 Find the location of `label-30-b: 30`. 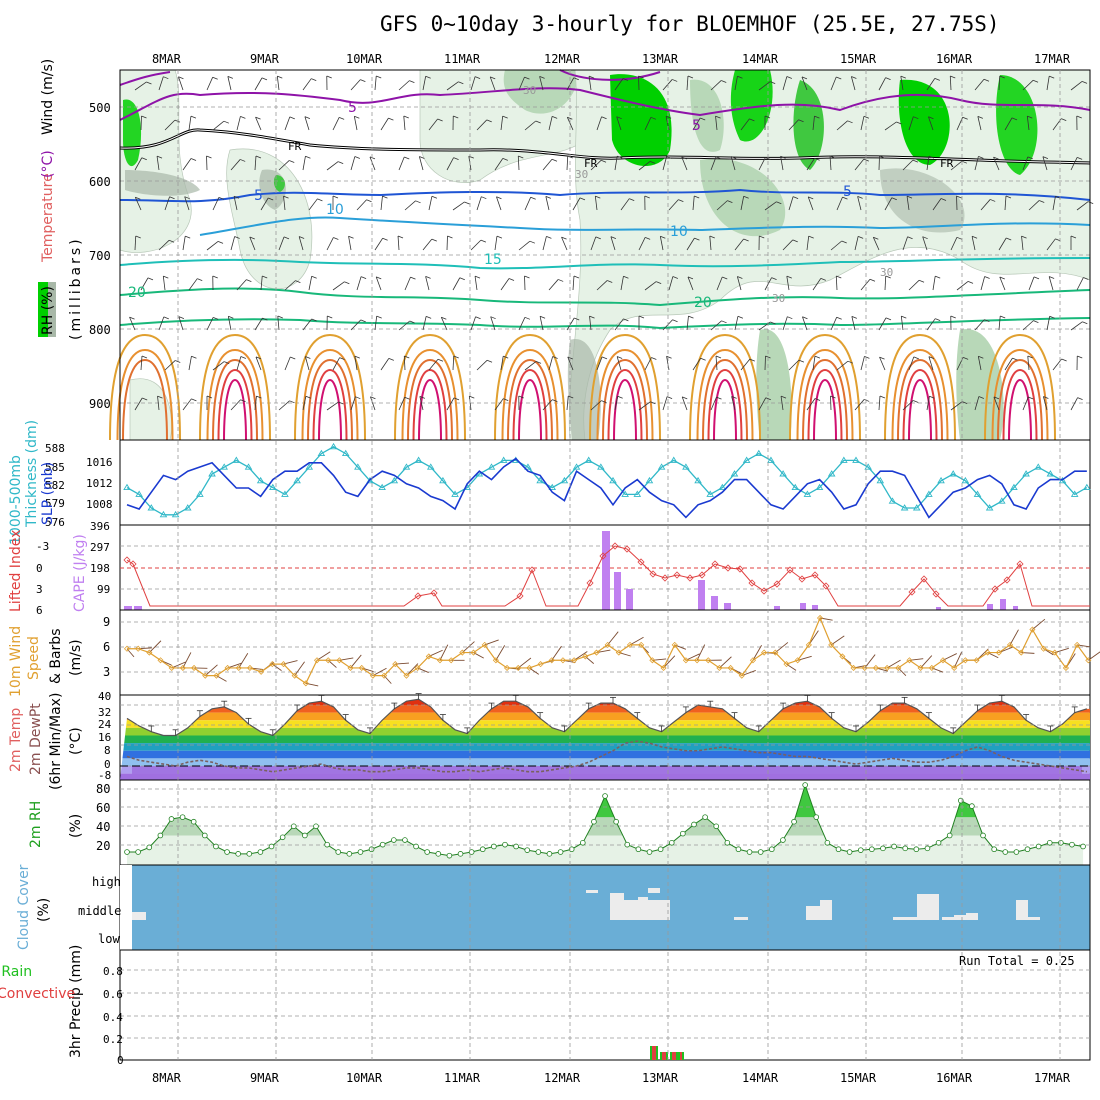

label-30-b: 30 is located at coordinates (581, 174).